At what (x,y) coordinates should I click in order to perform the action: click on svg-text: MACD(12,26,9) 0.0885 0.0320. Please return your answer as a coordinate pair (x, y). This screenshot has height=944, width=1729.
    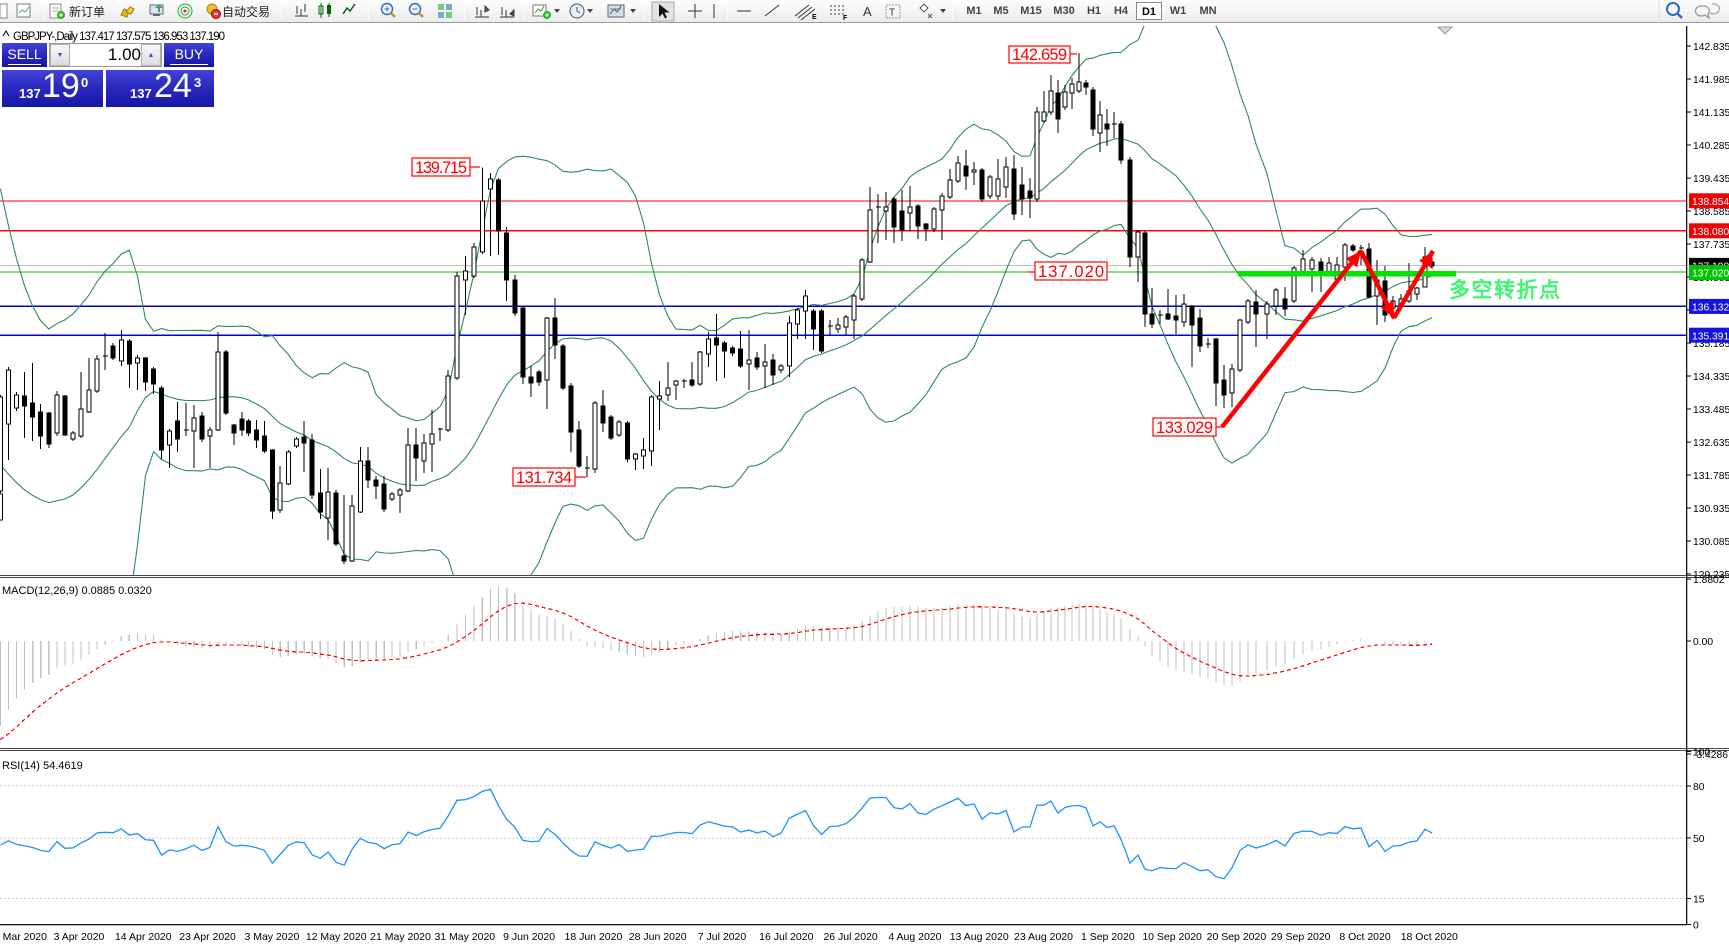
    Looking at the image, I should click on (77, 591).